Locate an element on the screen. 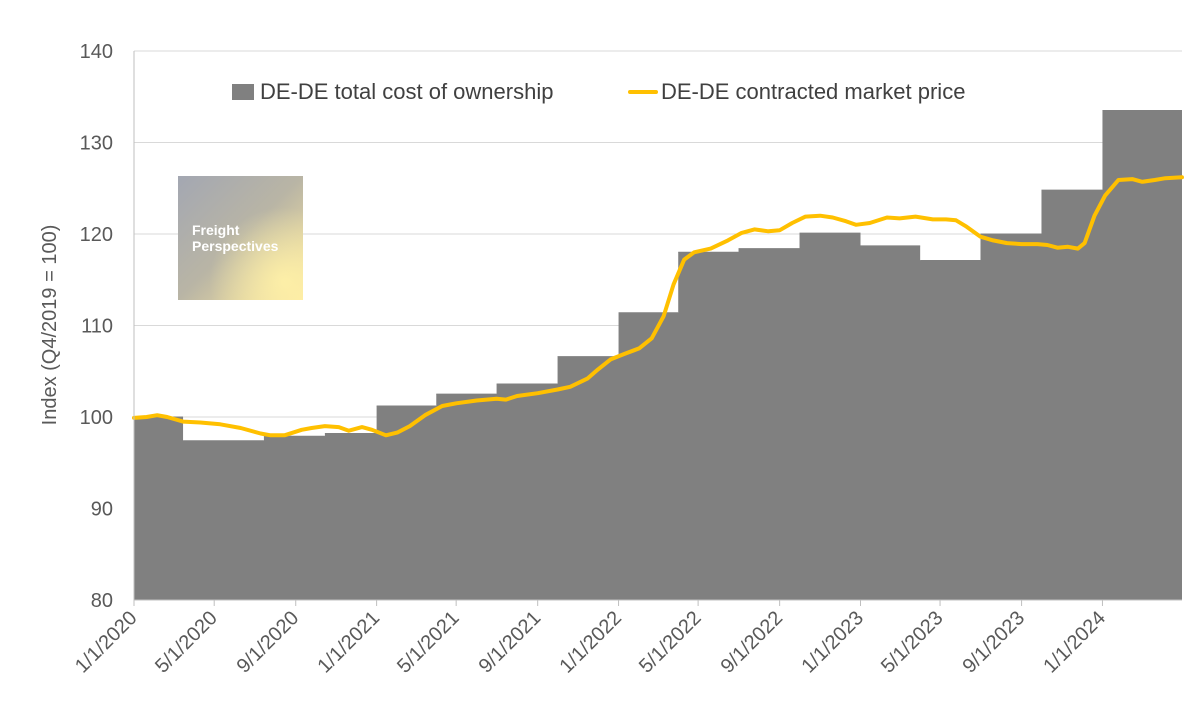 The width and height of the screenshot is (1203, 718). x-tick-label-8: 9/1/2022 is located at coordinates (752, 642).